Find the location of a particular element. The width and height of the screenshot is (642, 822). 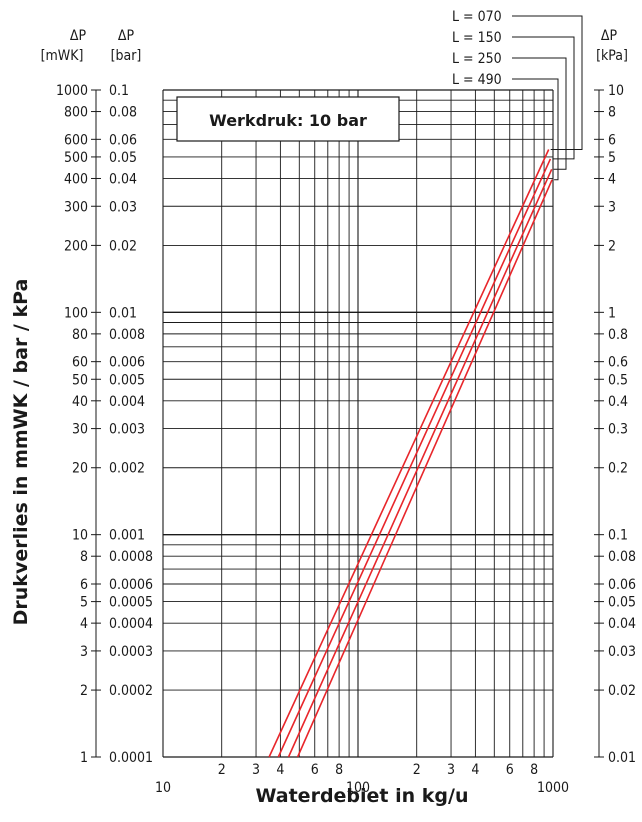

y-tick-label-bar: 0.0006 is located at coordinates (131, 585).